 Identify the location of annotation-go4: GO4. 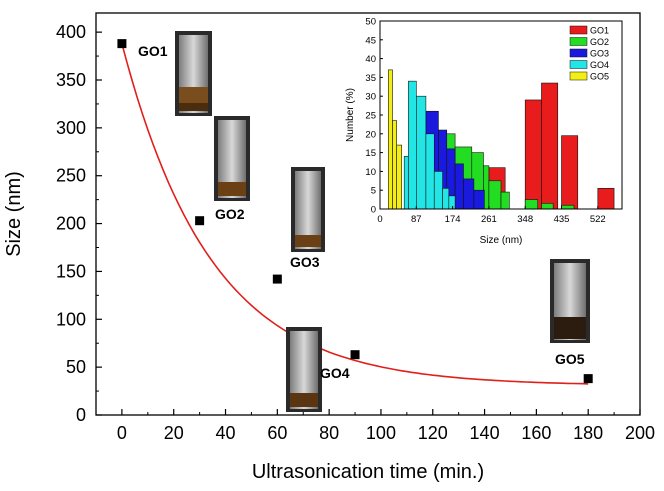
(335, 373).